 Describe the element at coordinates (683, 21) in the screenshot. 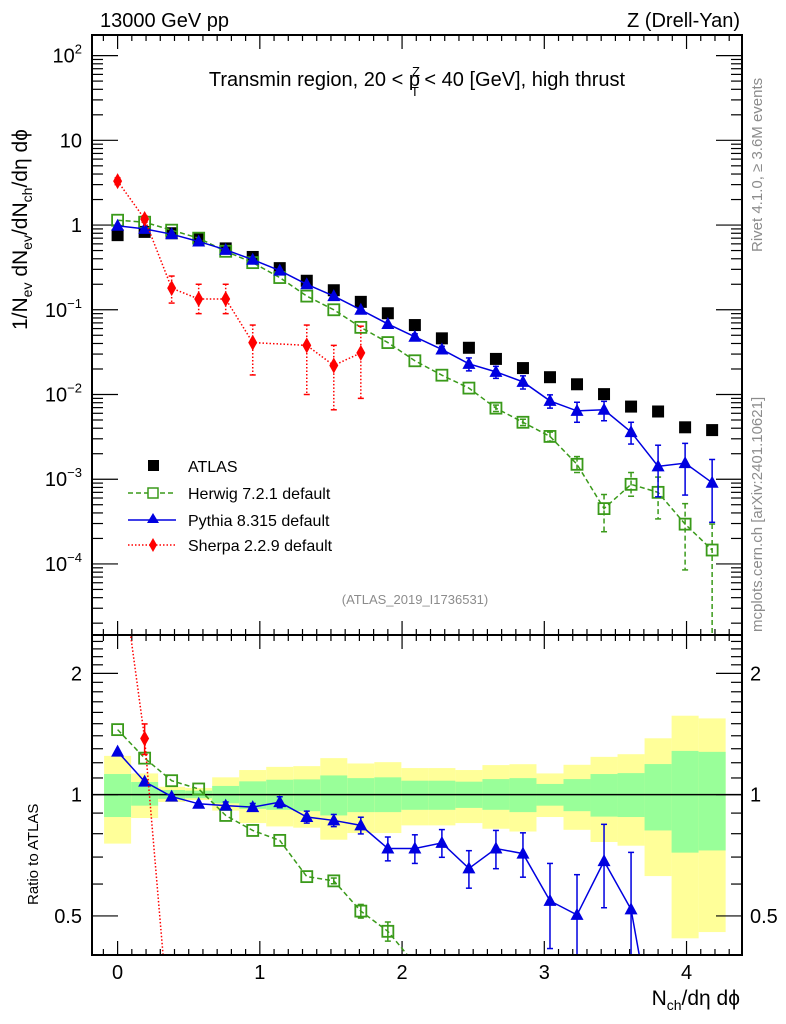

I see `header-right-label: Z (Drell-Yan)` at that location.